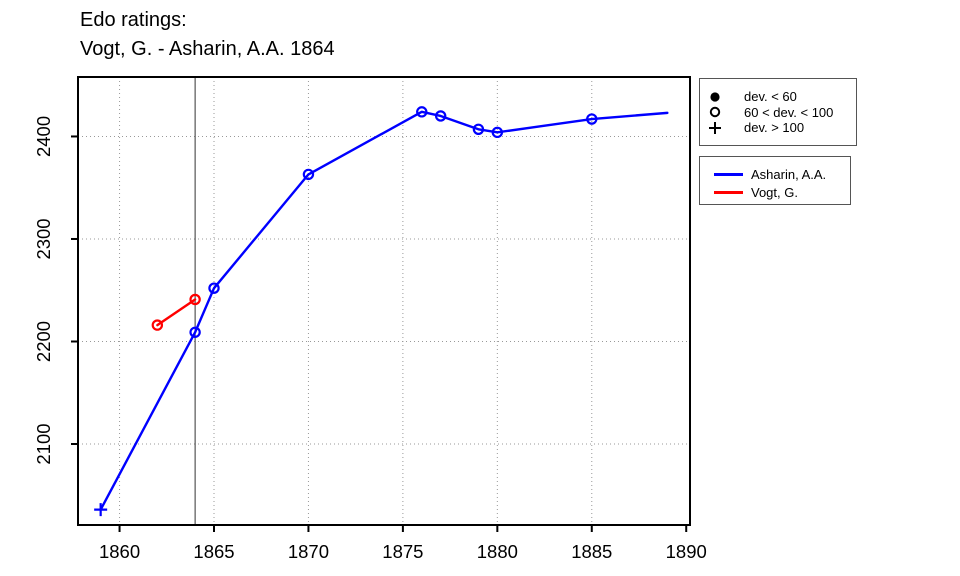  What do you see at coordinates (213, 551) in the screenshot?
I see `x-tick-label: 1865` at bounding box center [213, 551].